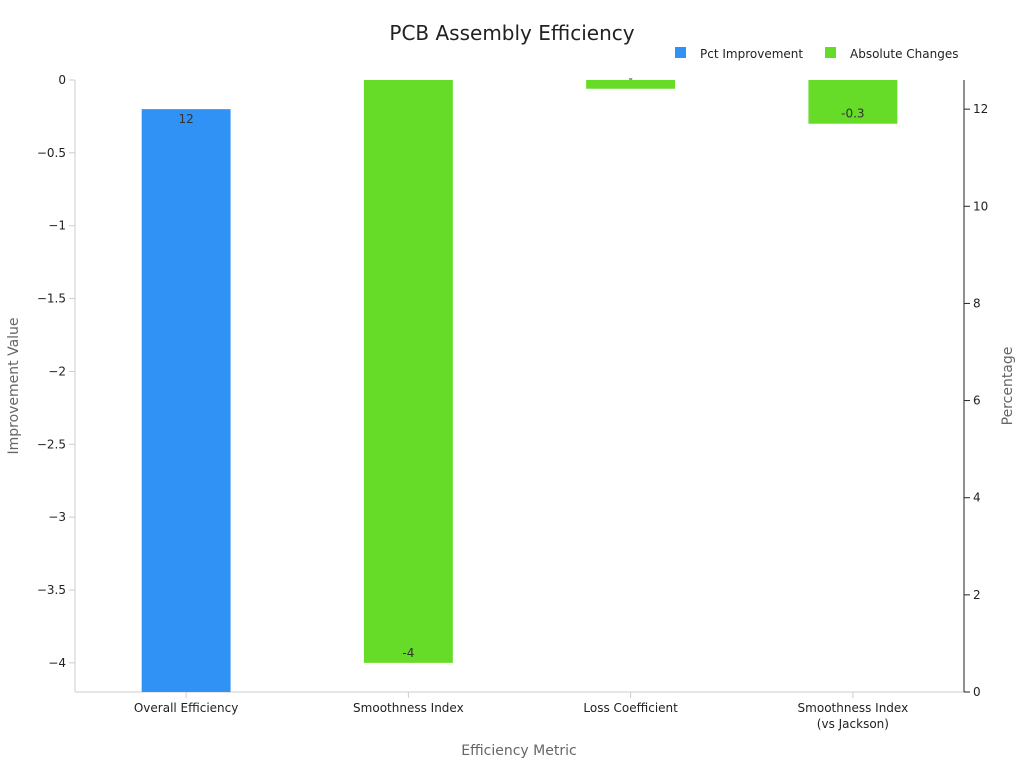 Image resolution: width=1024 pixels, height=768 pixels. What do you see at coordinates (751, 54) in the screenshot?
I see `legend-label: Pct Improvement` at bounding box center [751, 54].